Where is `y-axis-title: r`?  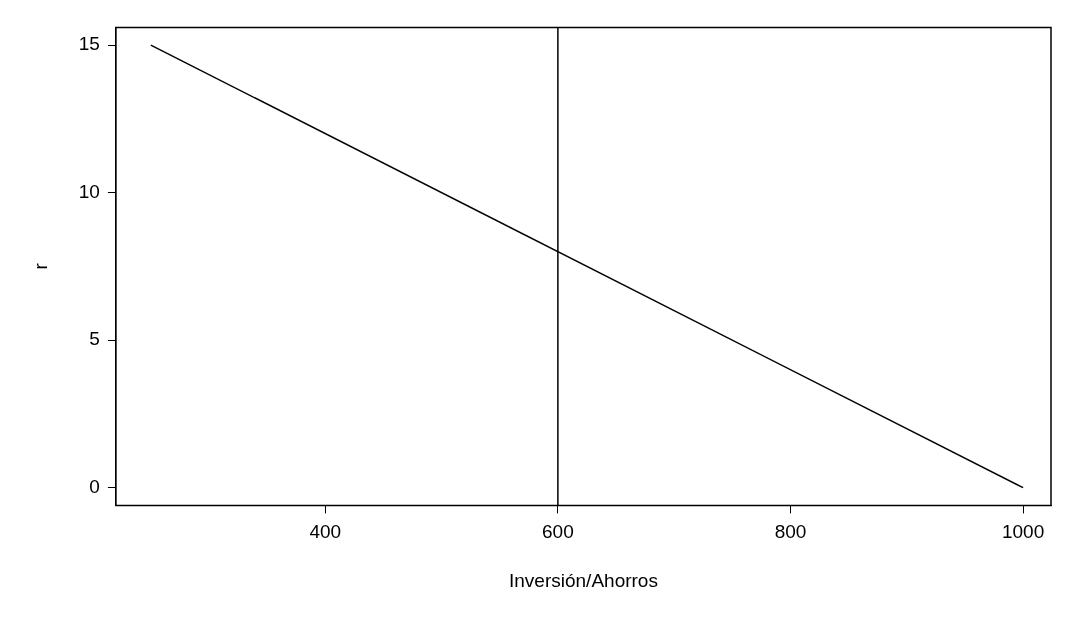 y-axis-title: r is located at coordinates (40, 266).